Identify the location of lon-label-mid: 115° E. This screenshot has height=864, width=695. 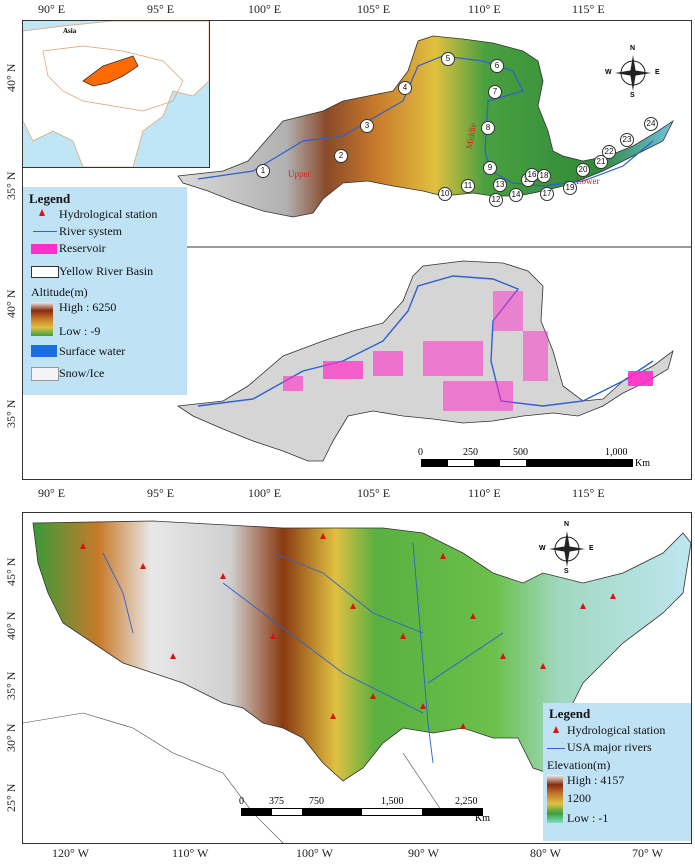
(588, 493).